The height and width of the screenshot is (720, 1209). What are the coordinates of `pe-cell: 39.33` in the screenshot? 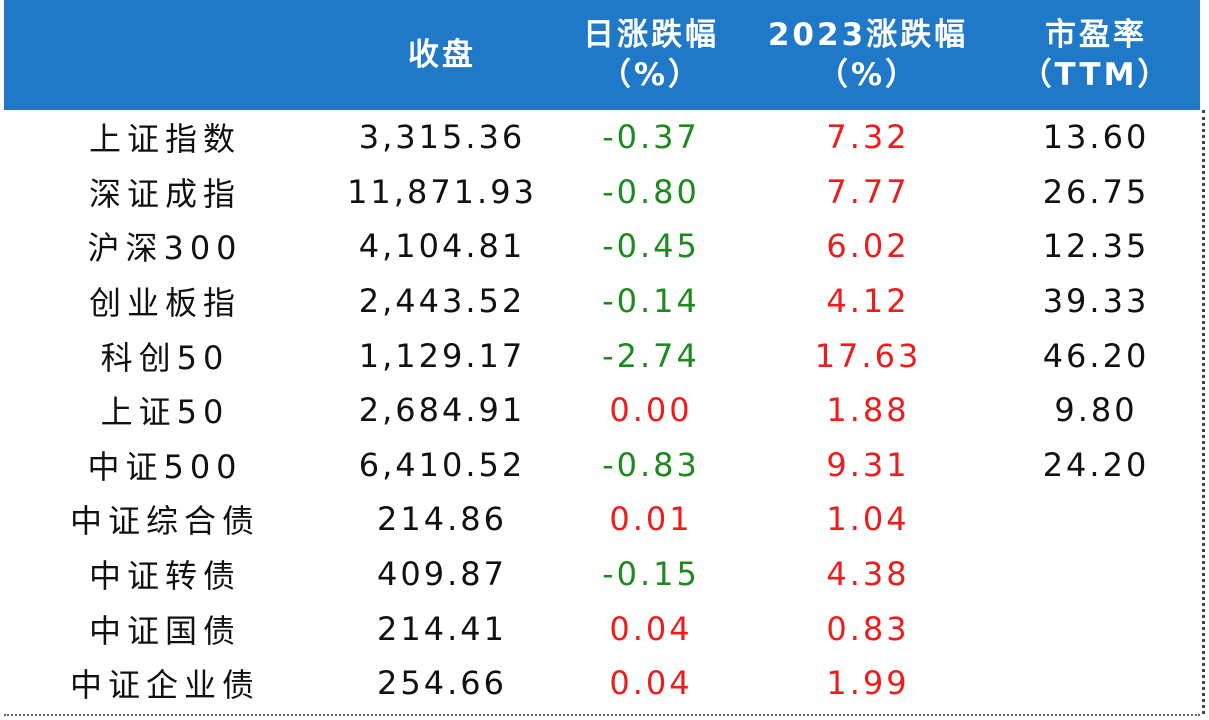 It's located at (1096, 301).